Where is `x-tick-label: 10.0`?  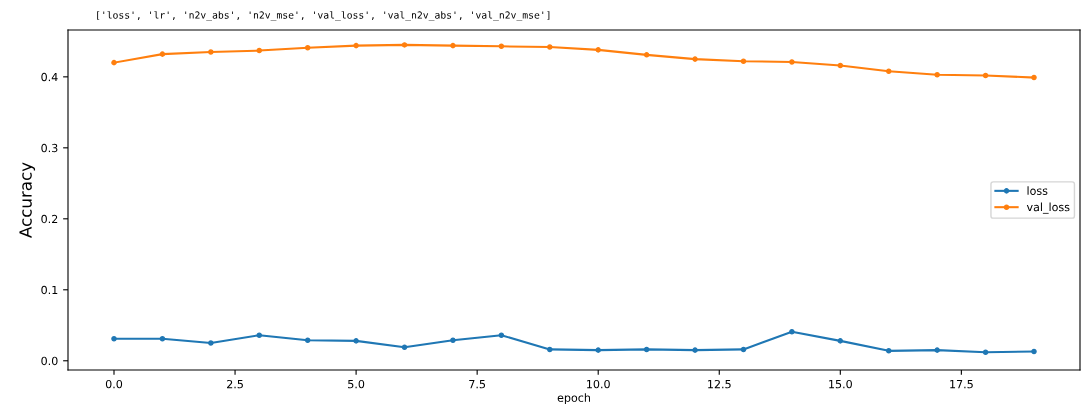 x-tick-label: 10.0 is located at coordinates (598, 384).